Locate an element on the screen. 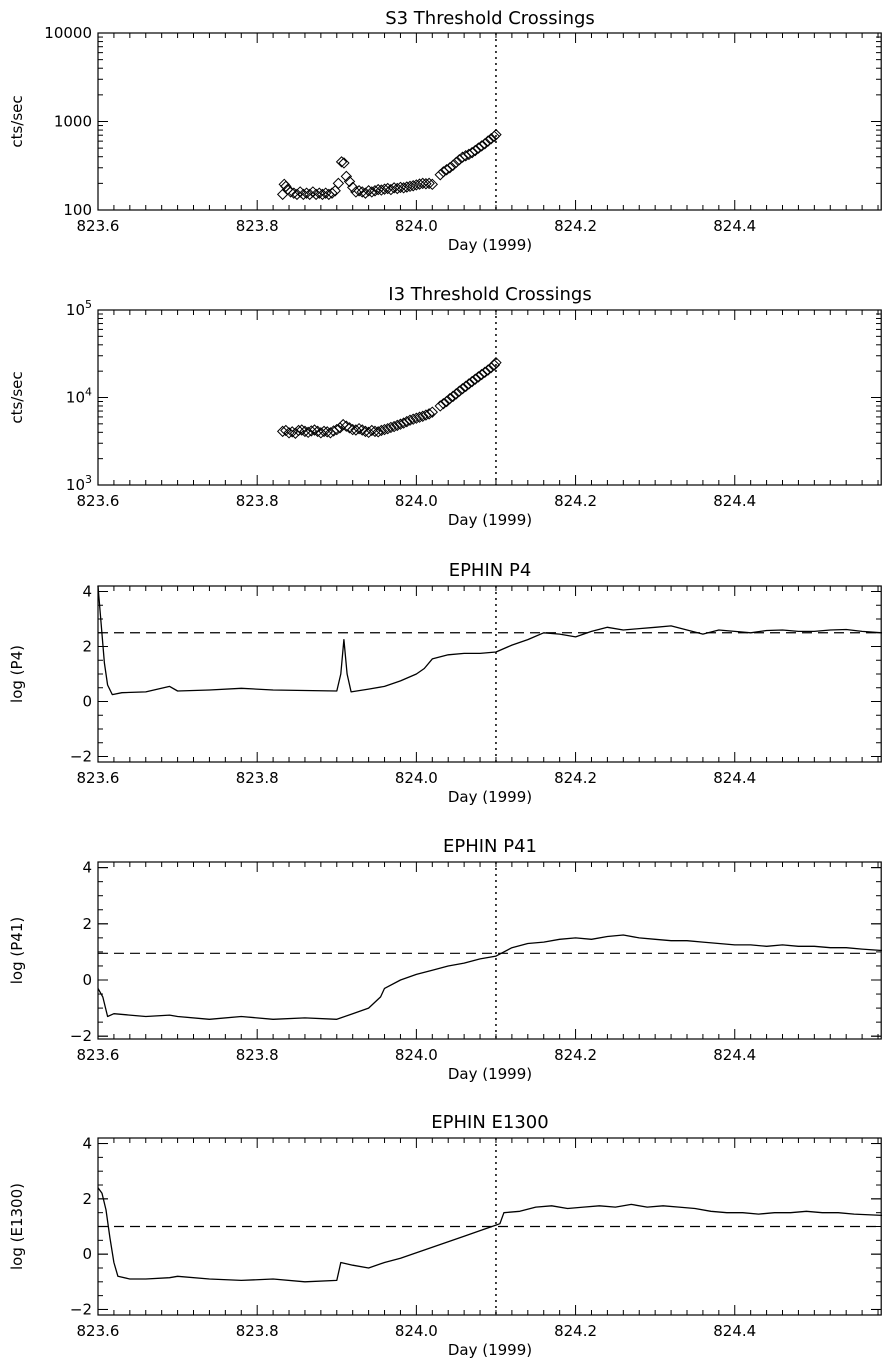 The height and width of the screenshot is (1372, 882). y-axis-label: cts/sec is located at coordinates (17, 121).